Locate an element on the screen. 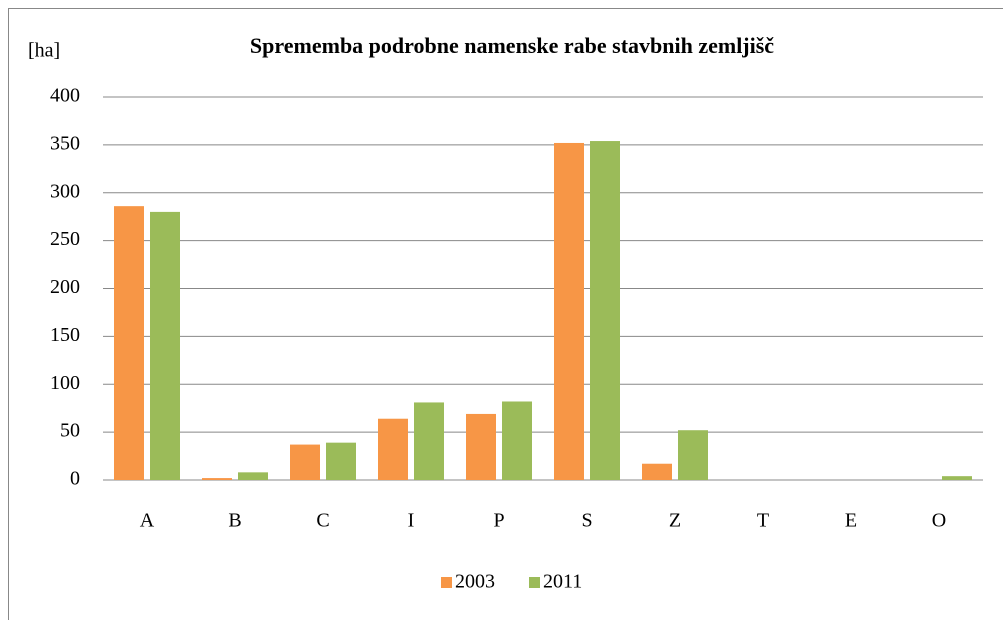  y-tick-label: 350 is located at coordinates (65, 143).